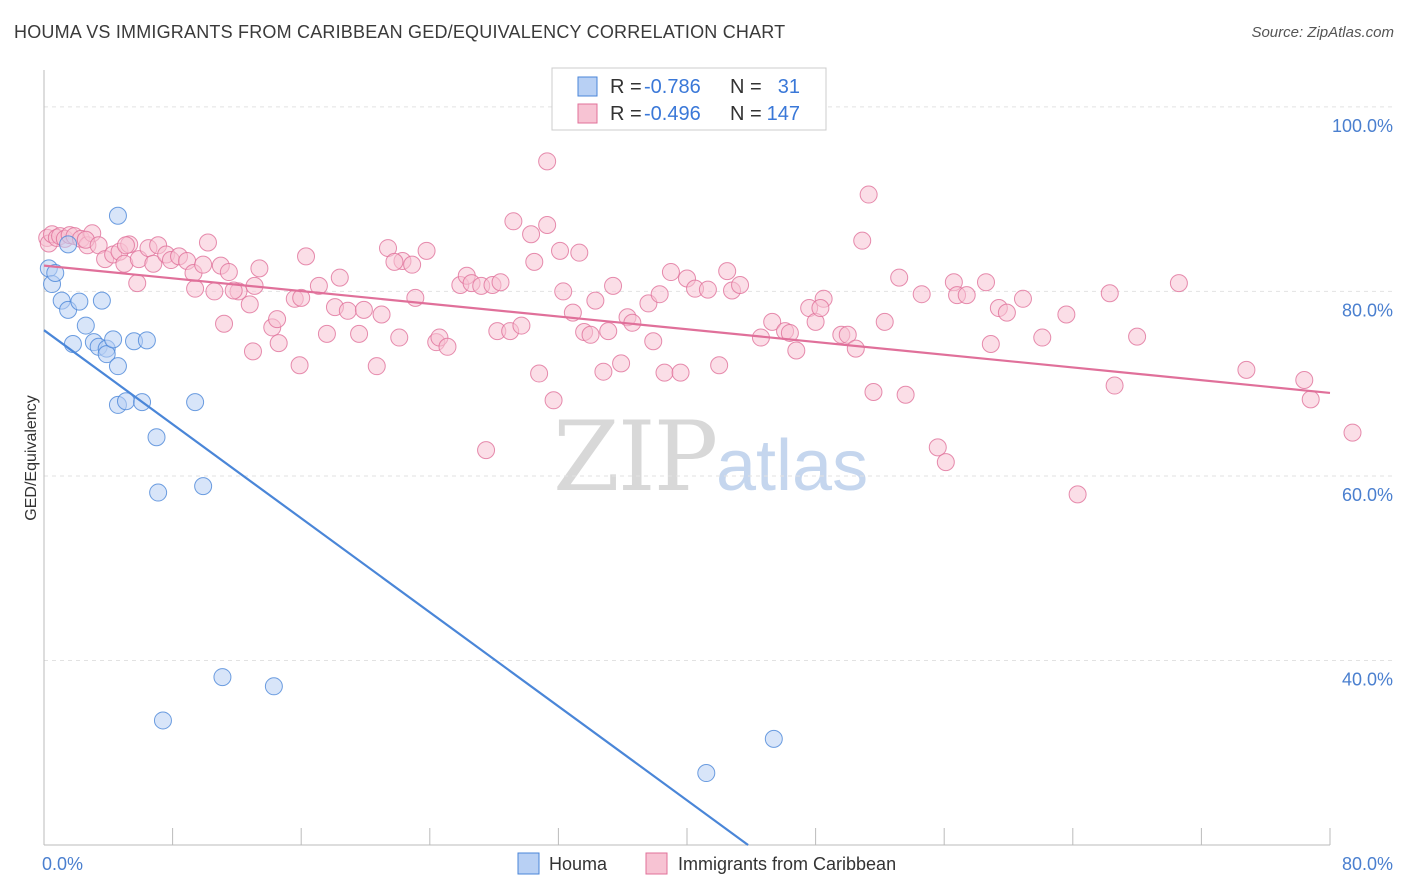  What do you see at coordinates (746, 87) in the screenshot?
I see `legend-n-label-houma: N =` at bounding box center [746, 87].